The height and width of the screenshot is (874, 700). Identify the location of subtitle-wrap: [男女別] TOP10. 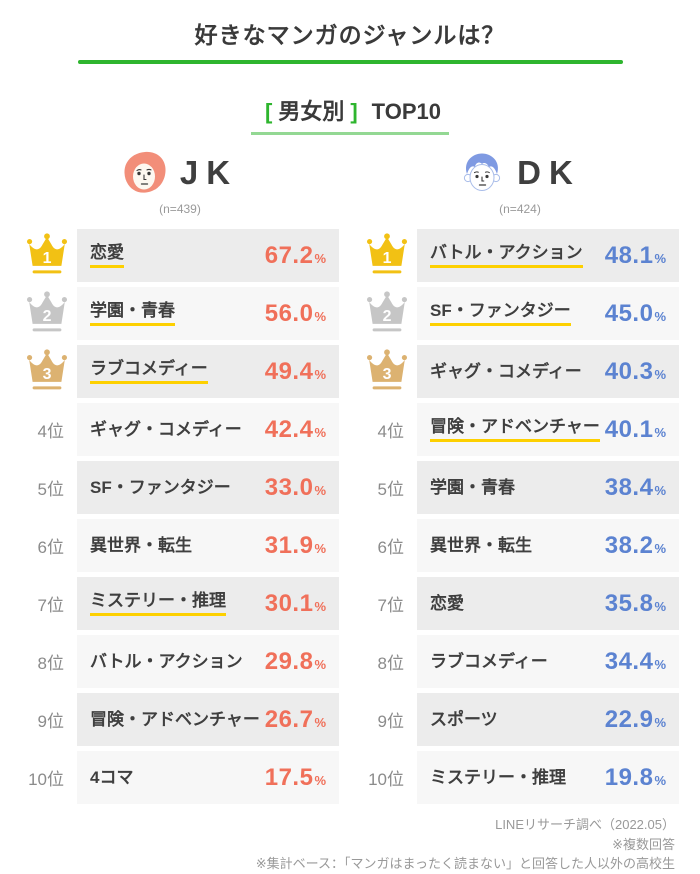
(350, 114).